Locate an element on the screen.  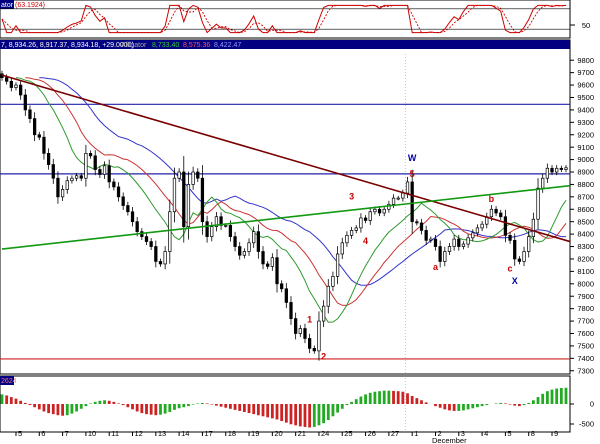
price-tick-label: 9400 is located at coordinates (585, 109).